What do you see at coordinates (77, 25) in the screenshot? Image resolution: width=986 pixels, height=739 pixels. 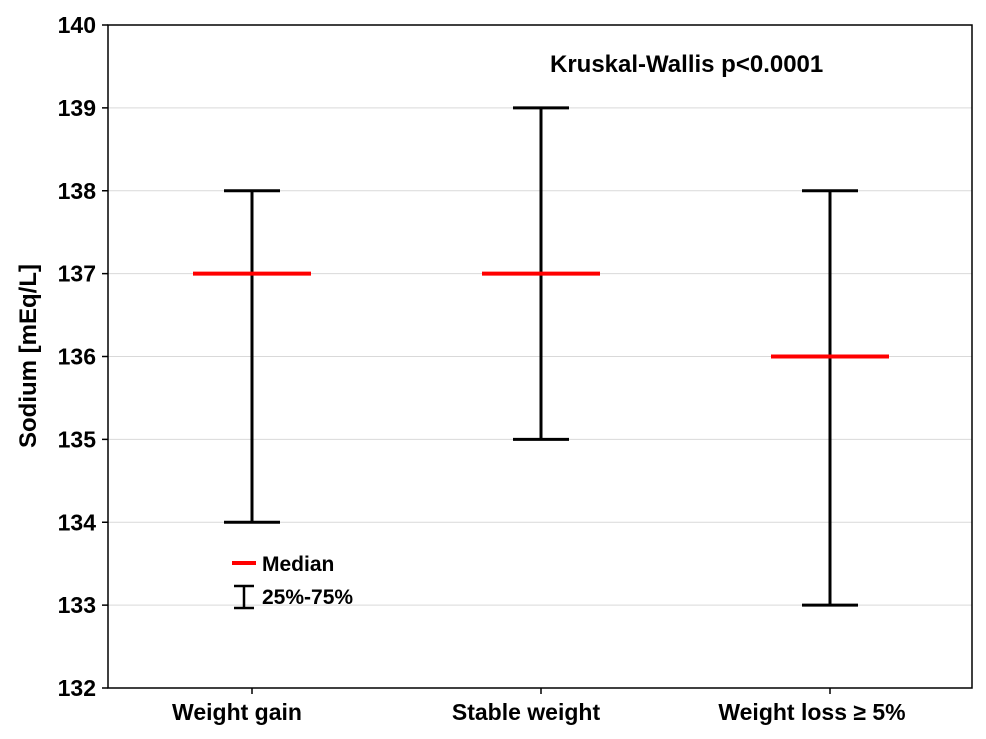 I see `y-tick-label-140: 140` at bounding box center [77, 25].